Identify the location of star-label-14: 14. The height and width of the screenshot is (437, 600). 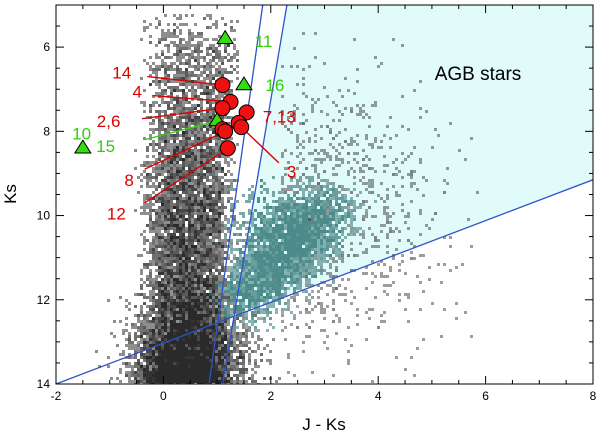
(121, 72).